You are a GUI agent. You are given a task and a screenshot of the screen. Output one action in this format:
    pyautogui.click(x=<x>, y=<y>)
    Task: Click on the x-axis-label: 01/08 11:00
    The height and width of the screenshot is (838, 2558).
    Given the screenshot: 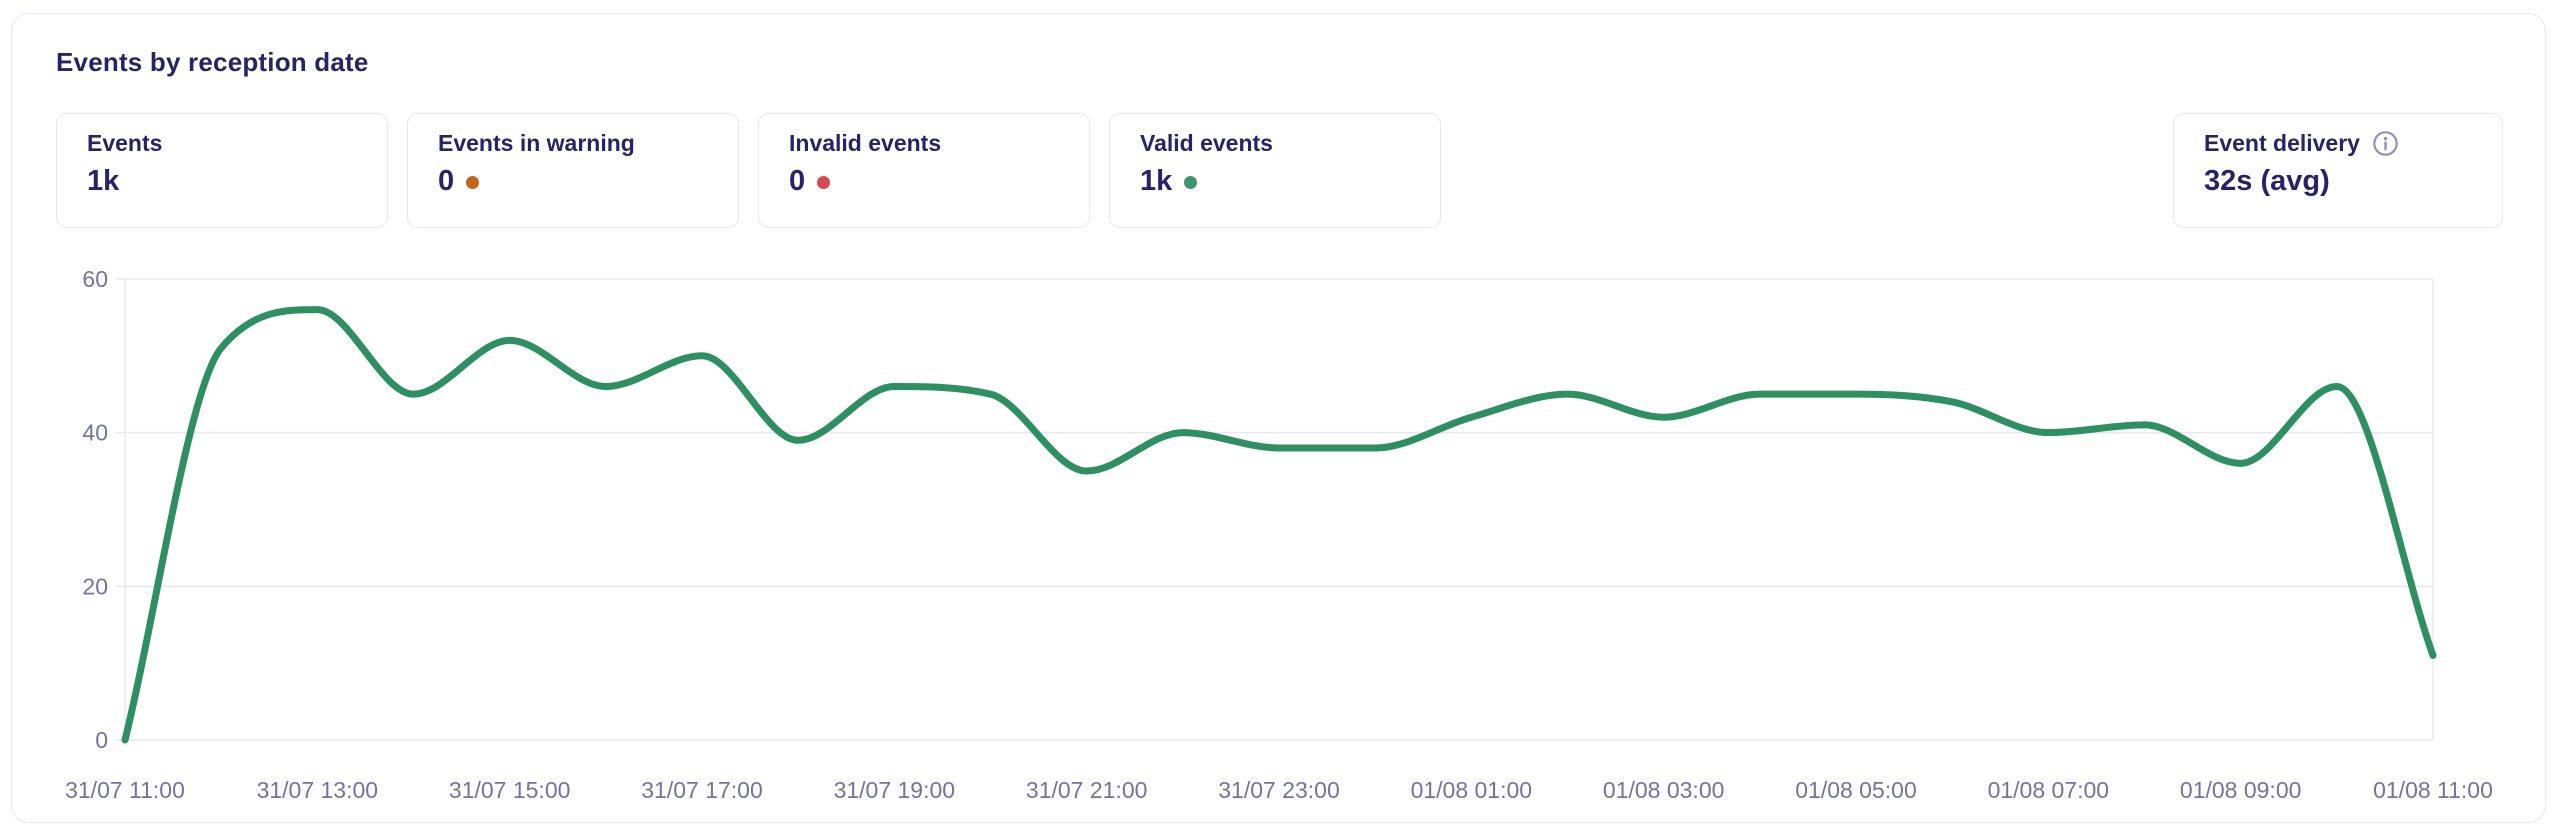 What is the action you would take?
    pyautogui.click(x=2433, y=790)
    